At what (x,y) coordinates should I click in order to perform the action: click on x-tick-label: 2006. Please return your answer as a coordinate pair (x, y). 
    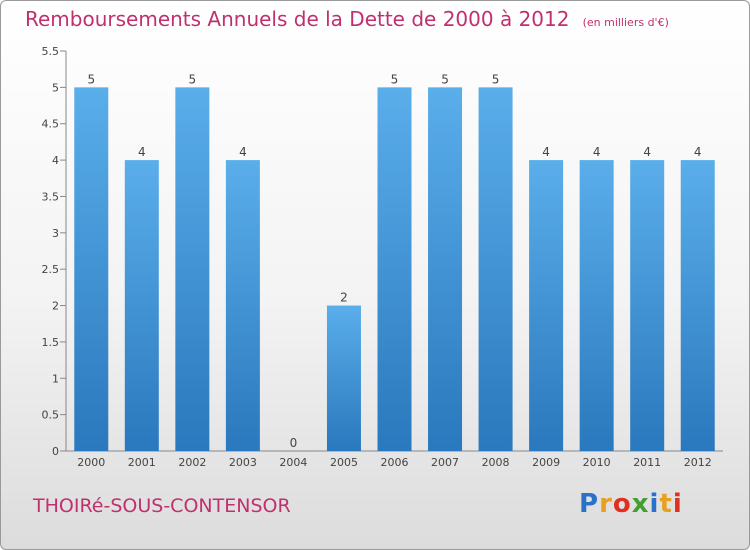
    Looking at the image, I should click on (395, 462).